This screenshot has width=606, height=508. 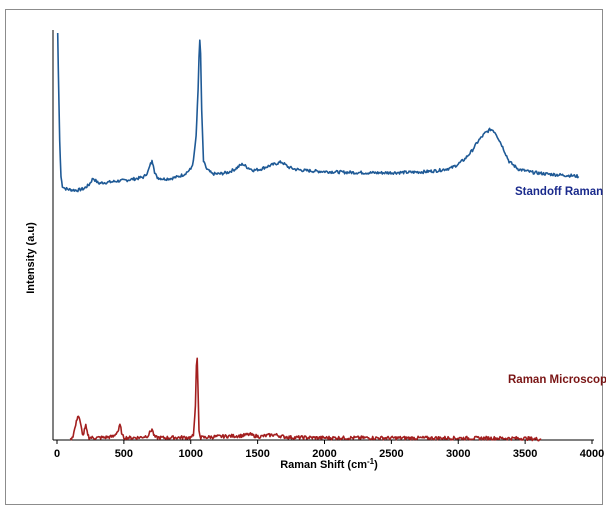 I want to click on series-label-standoff-raman: Standoff Raman, so click(x=559, y=192).